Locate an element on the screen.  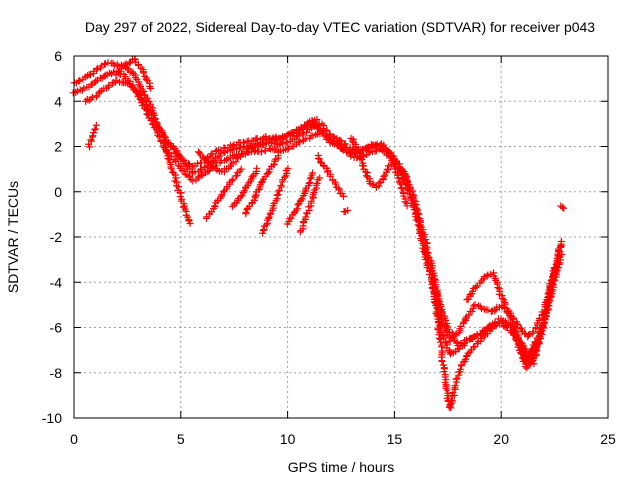
series-h is located at coordinates (176, 183).